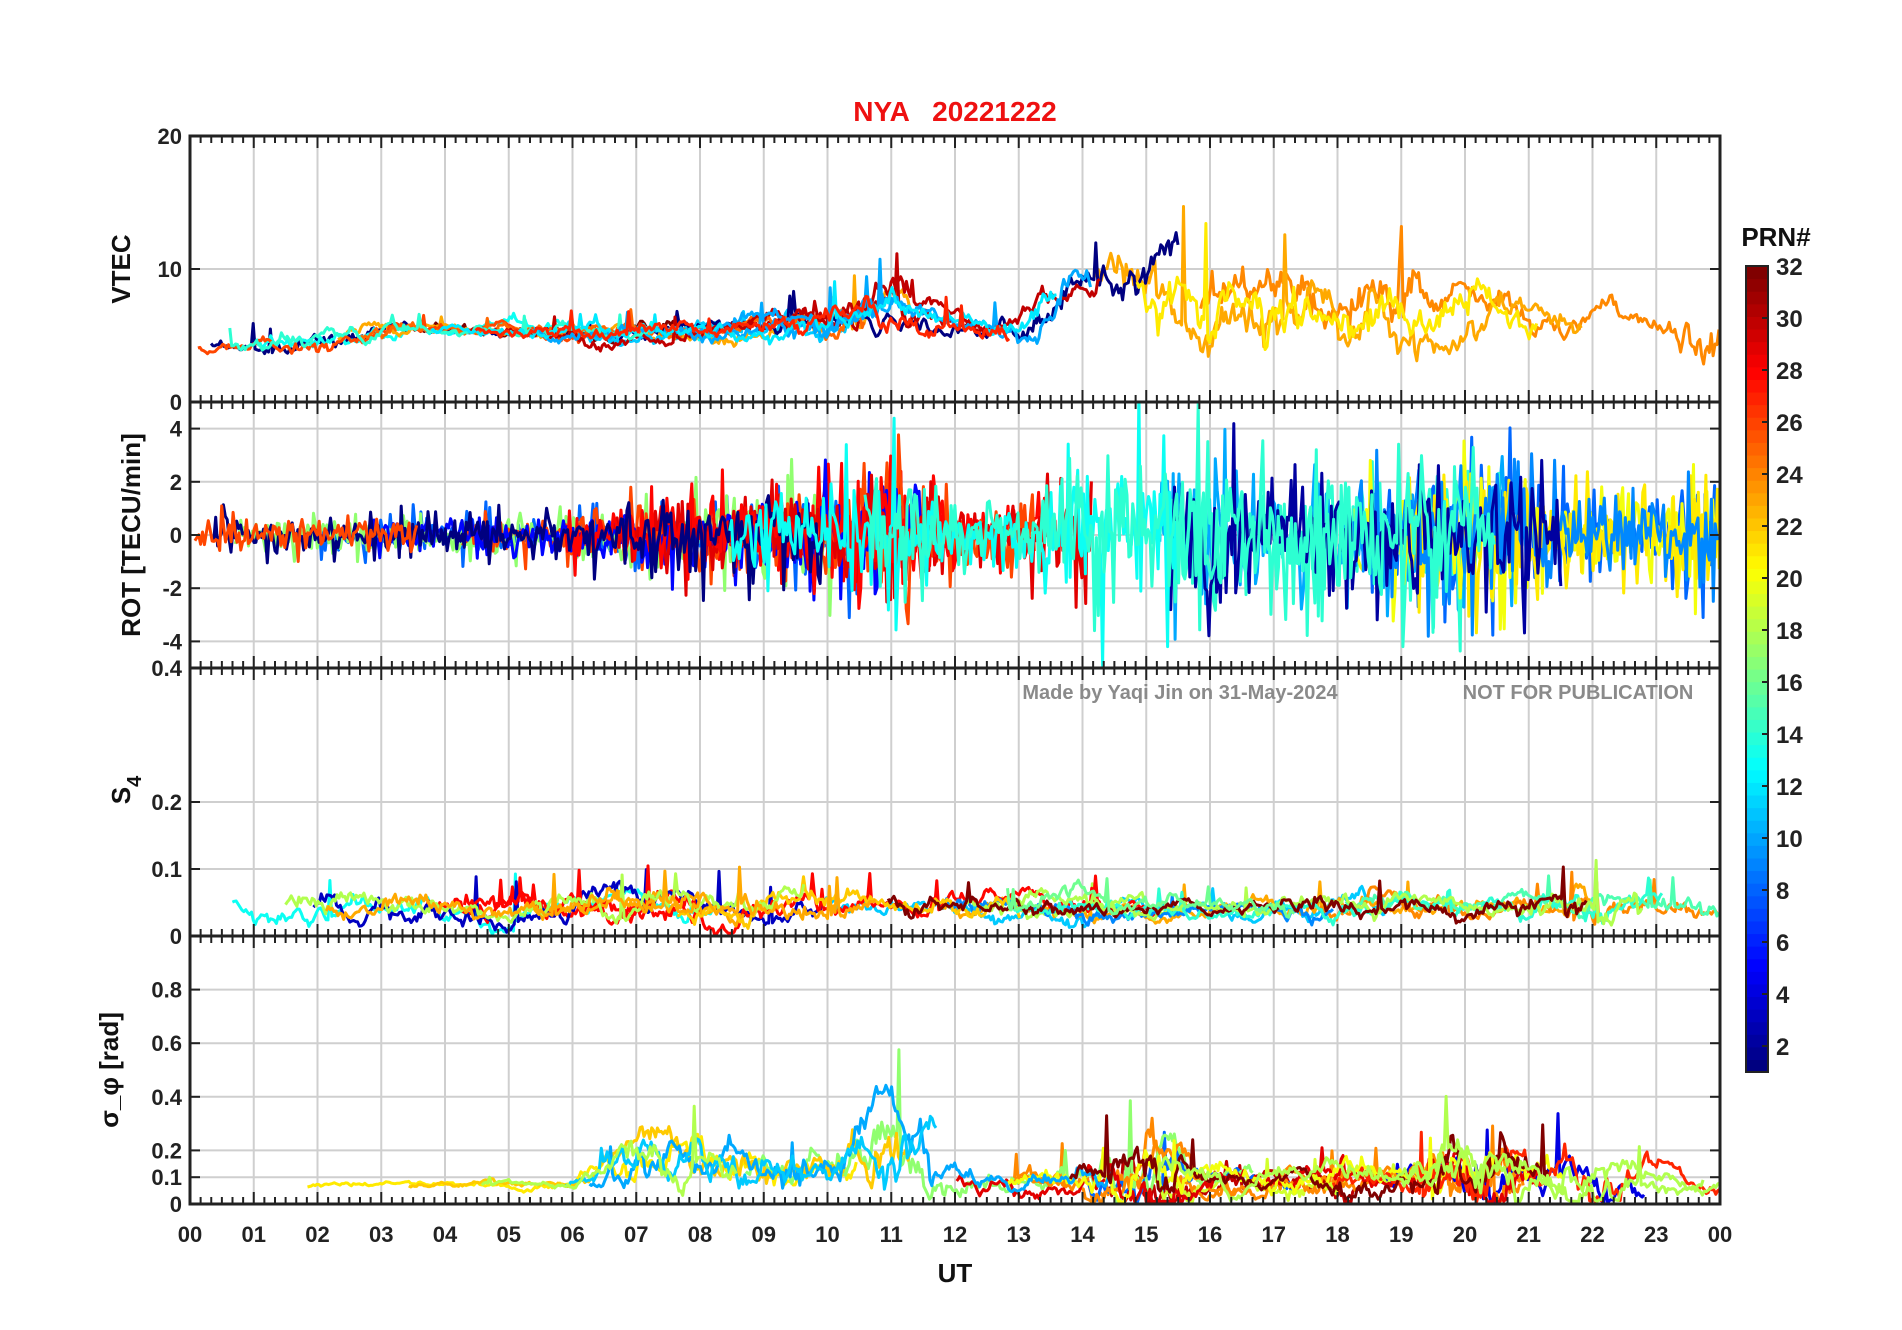 This screenshot has height=1330, width=1902. What do you see at coordinates (170, 136) in the screenshot?
I see `vtec-y-tick-label: 20` at bounding box center [170, 136].